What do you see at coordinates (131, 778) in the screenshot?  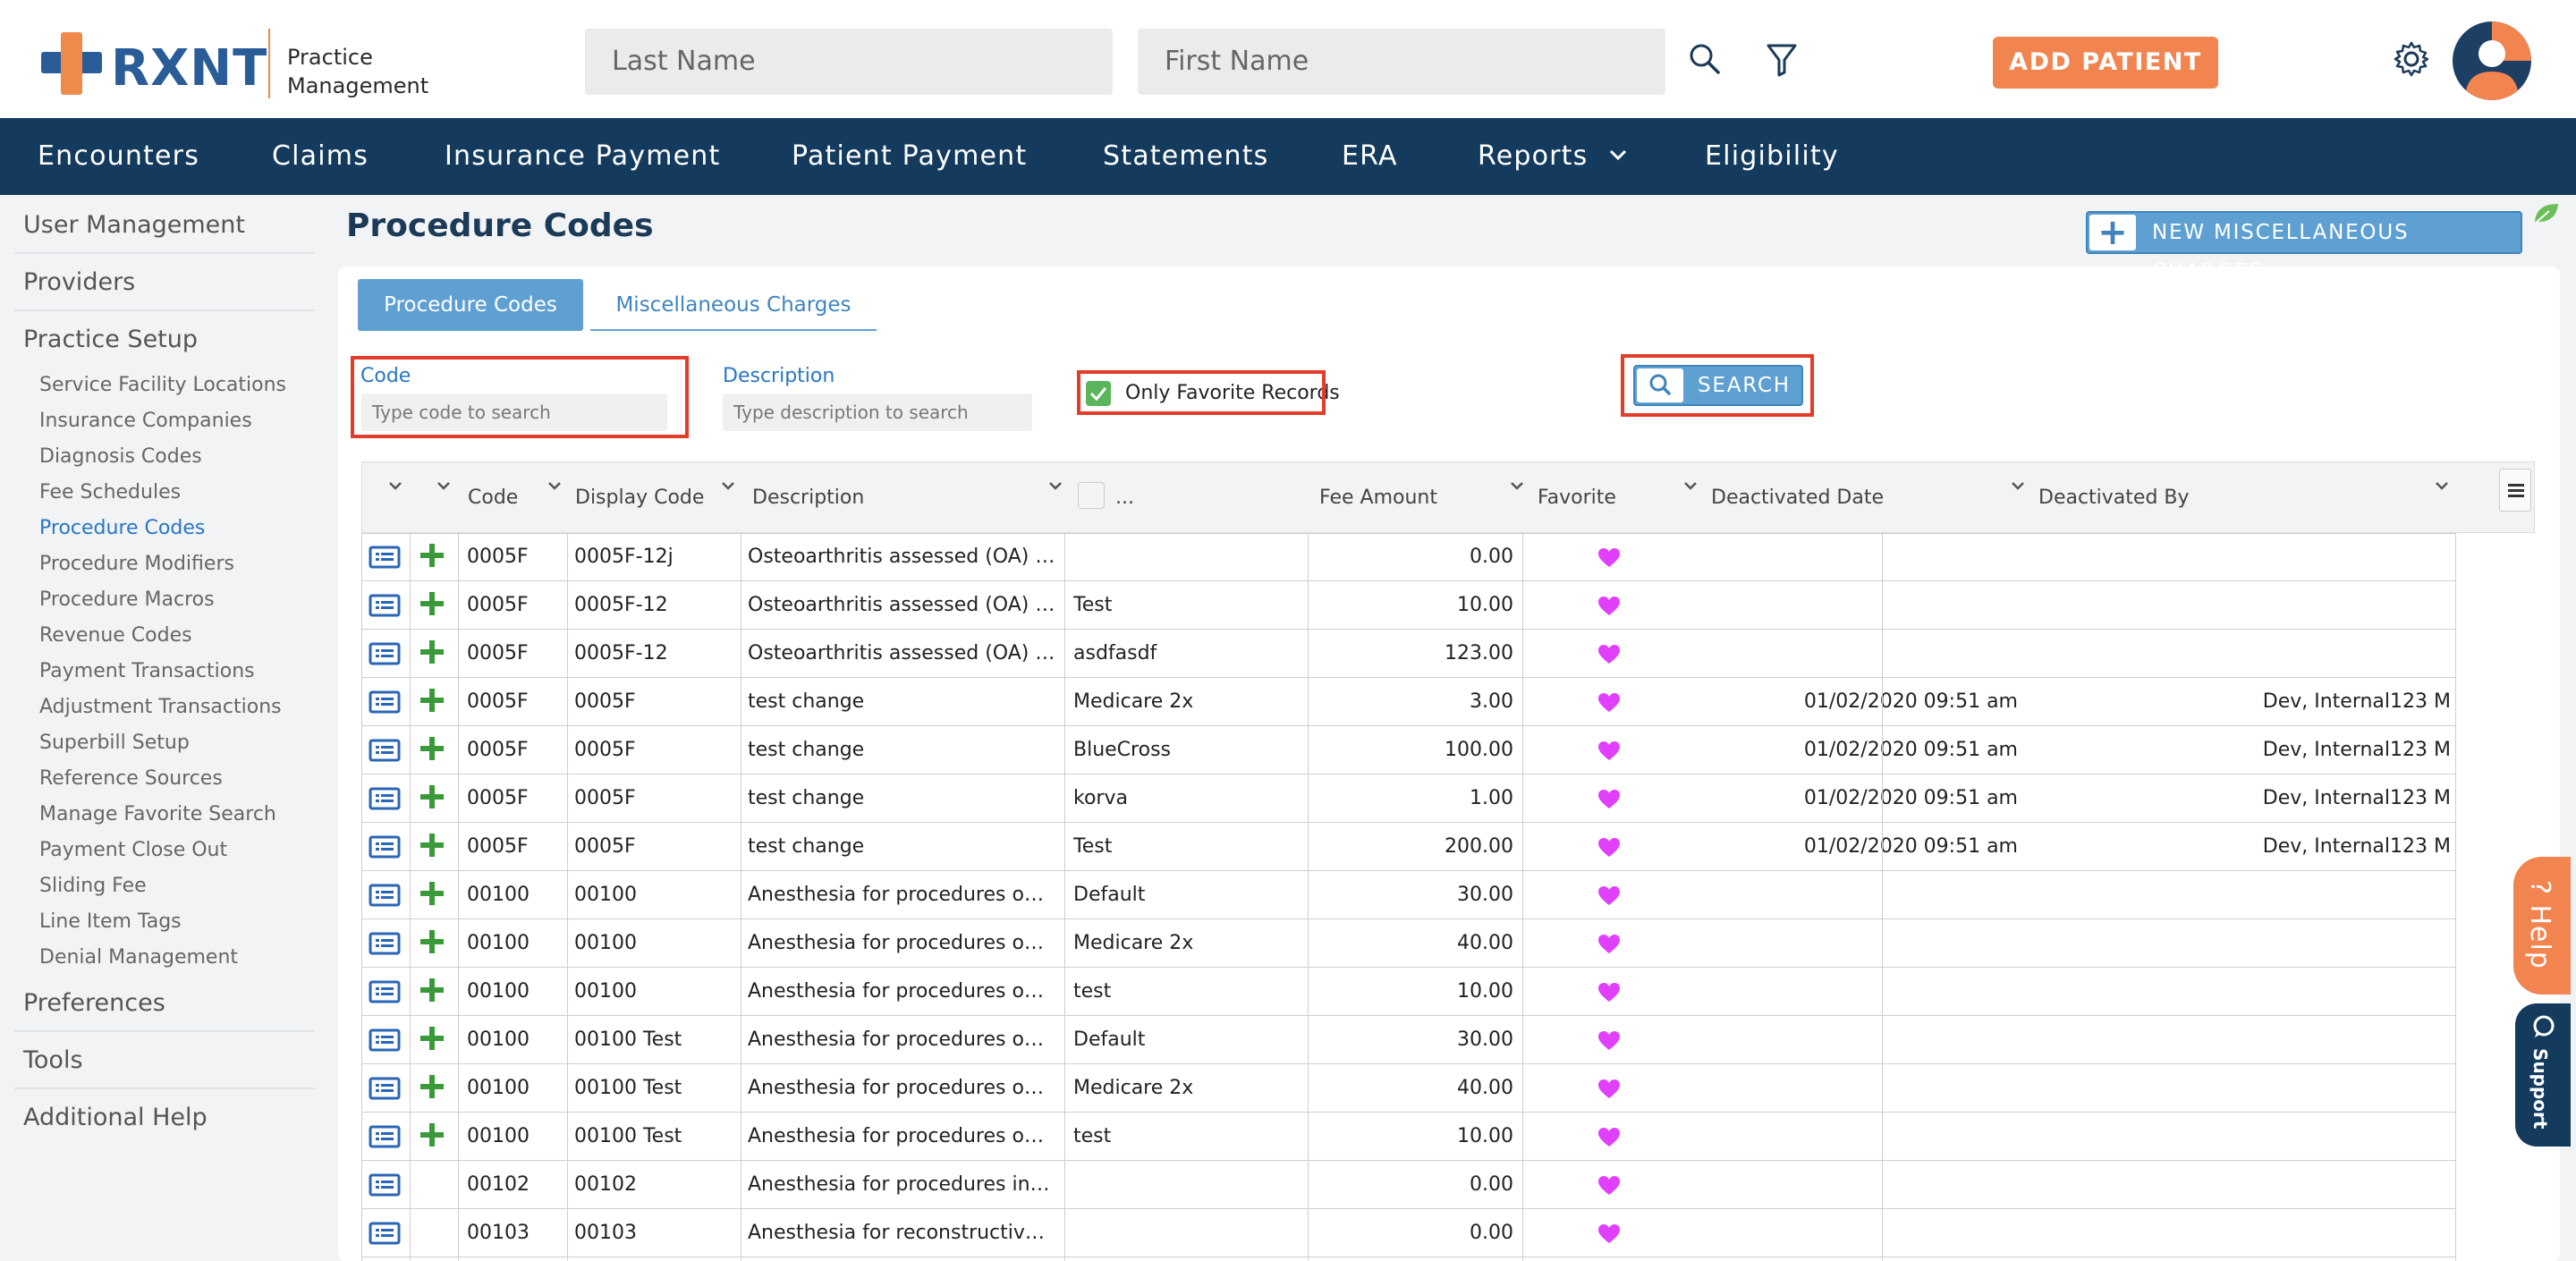 I see `sidebar-item-reference-sources: Reference Sources` at bounding box center [131, 778].